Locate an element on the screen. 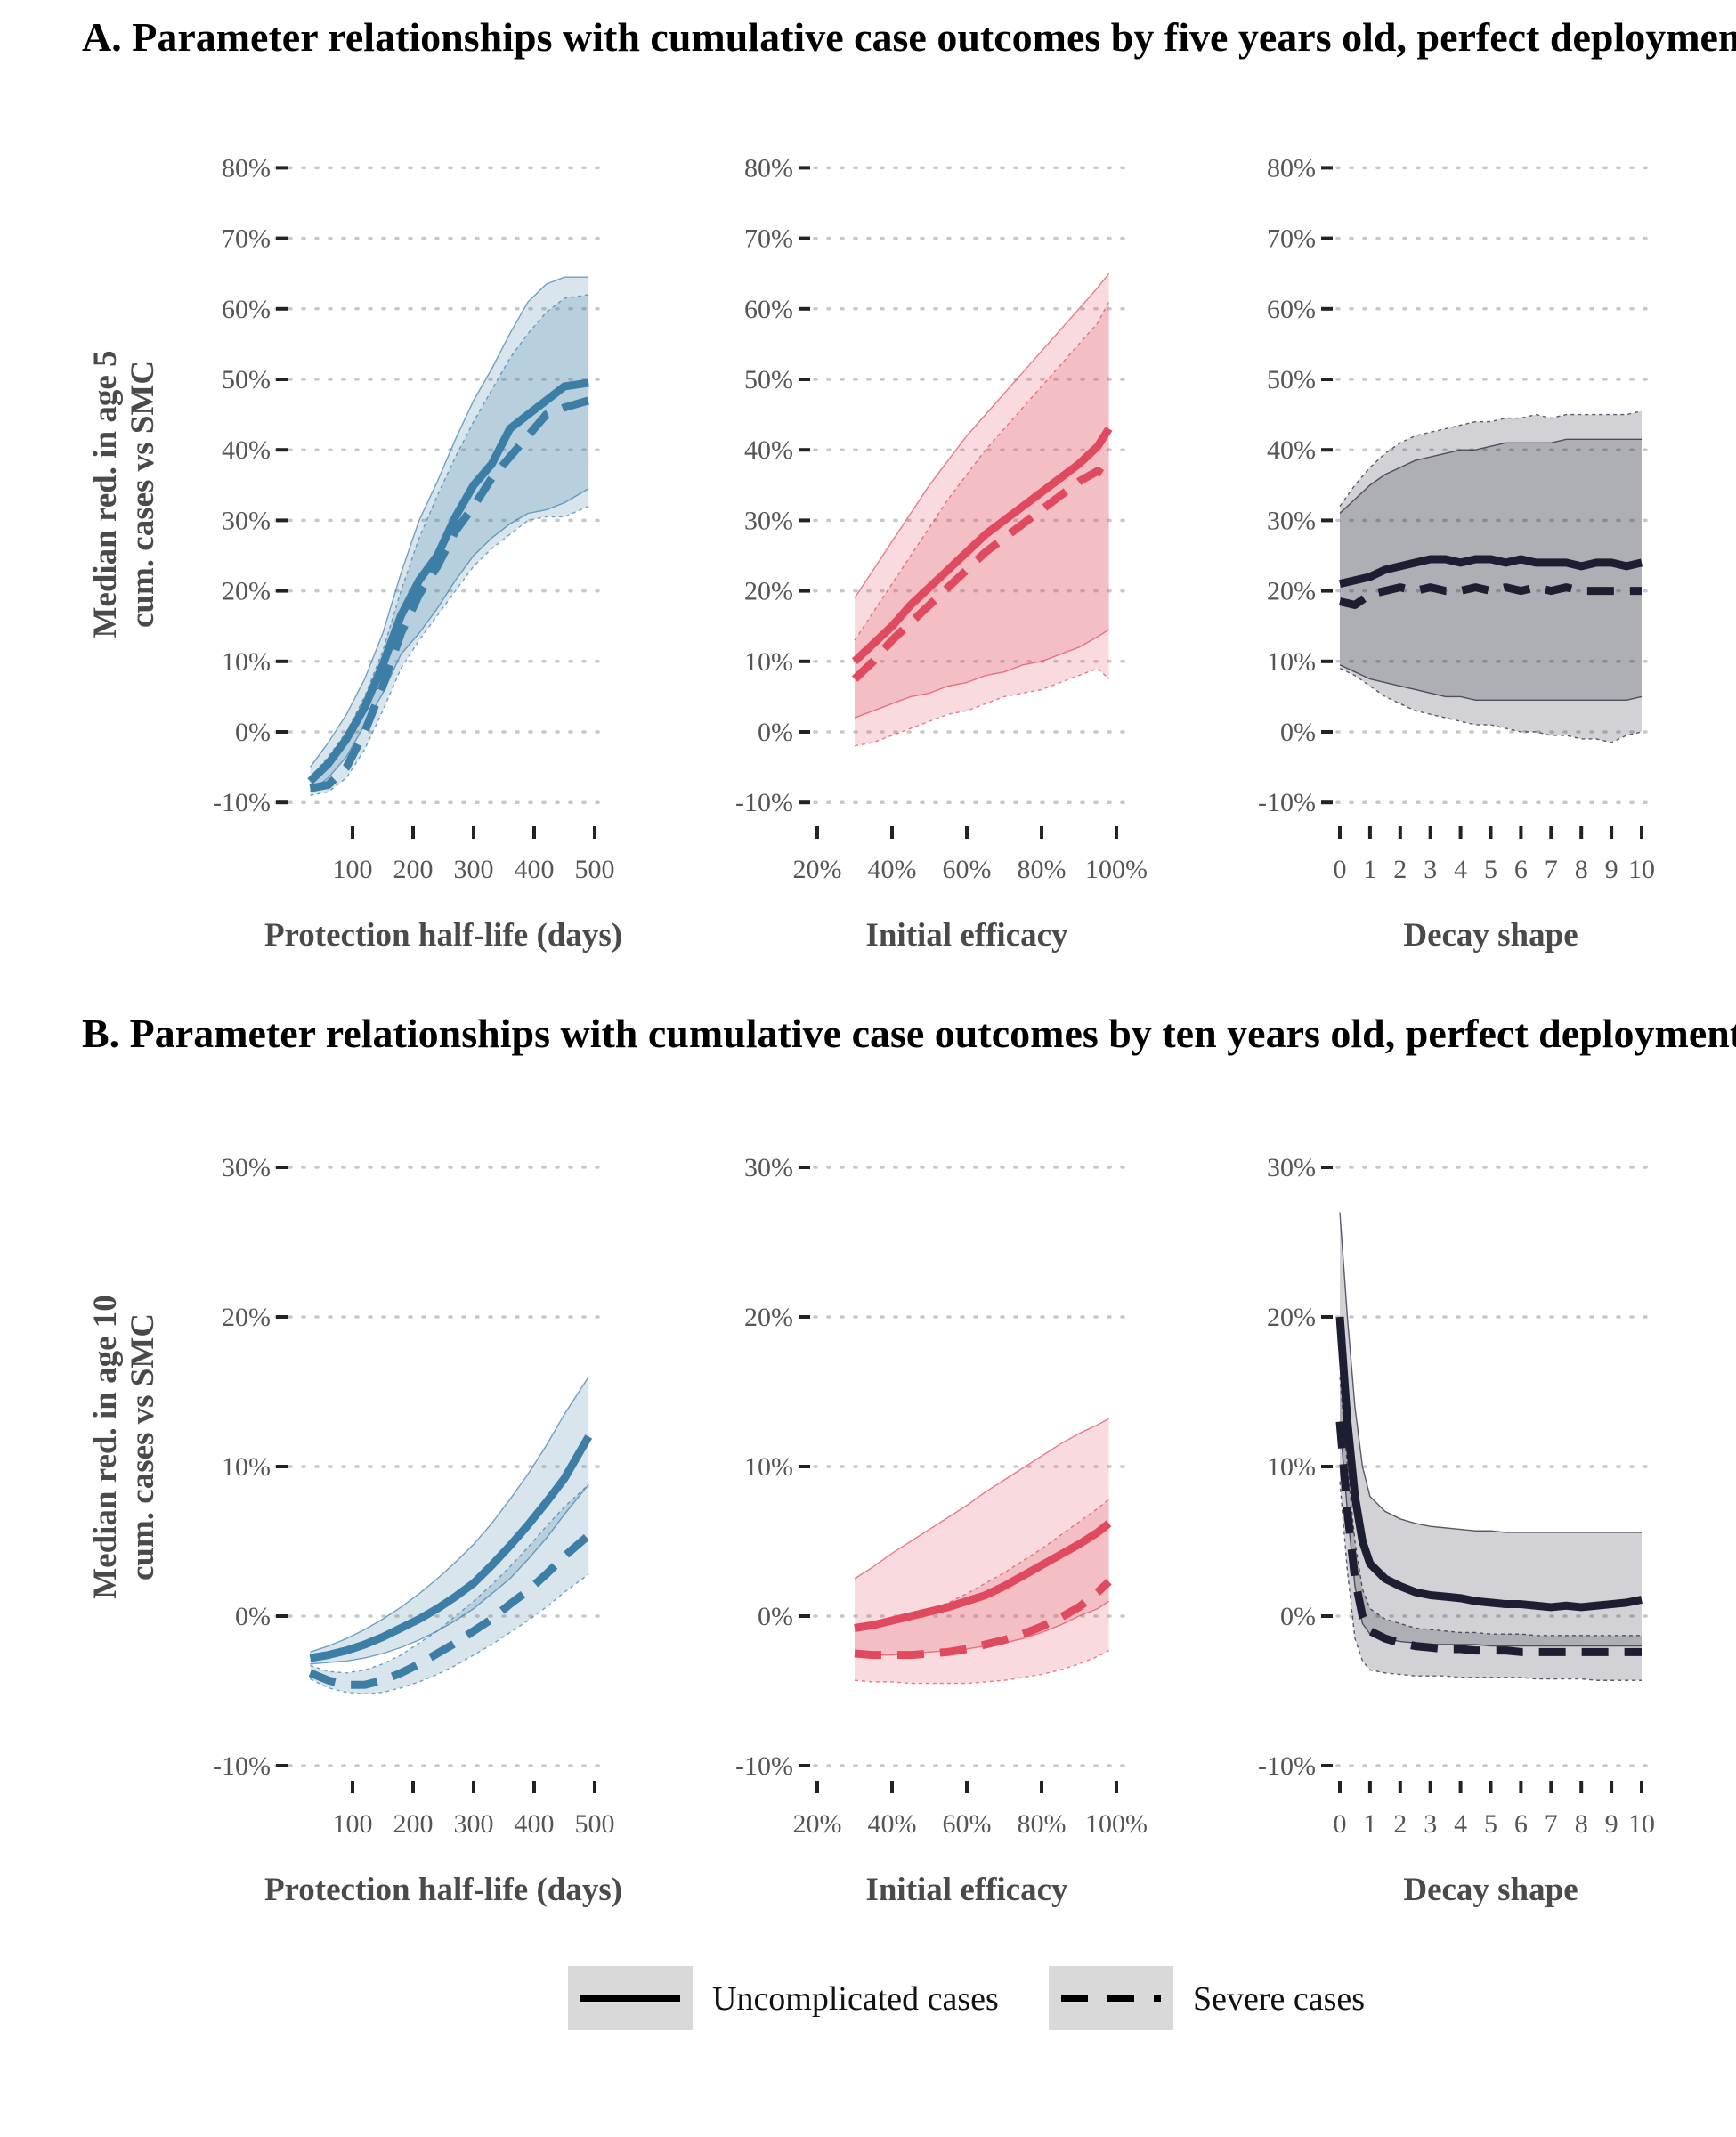 The height and width of the screenshot is (2137, 1736). x-tick-label: 500 is located at coordinates (595, 869).